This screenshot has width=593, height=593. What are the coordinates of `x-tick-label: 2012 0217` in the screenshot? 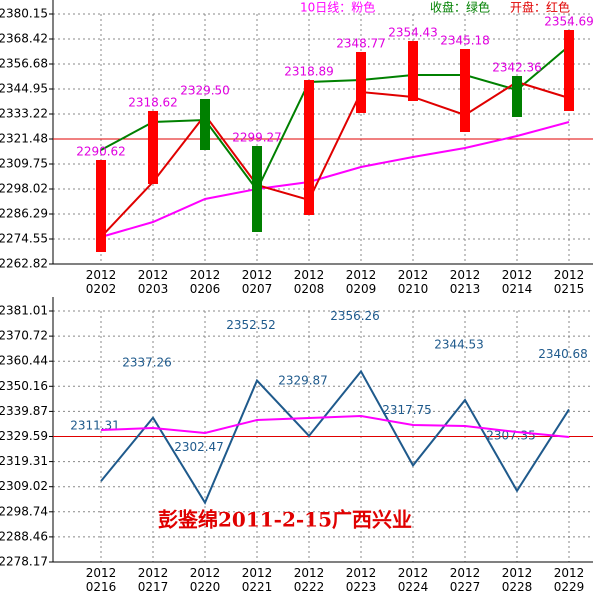 It's located at (153, 579).